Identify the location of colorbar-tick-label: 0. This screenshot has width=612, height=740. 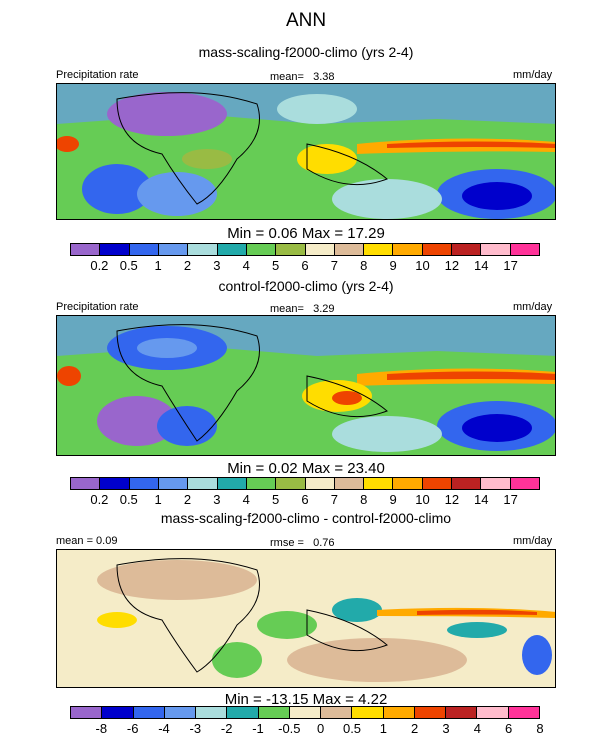
(321, 728).